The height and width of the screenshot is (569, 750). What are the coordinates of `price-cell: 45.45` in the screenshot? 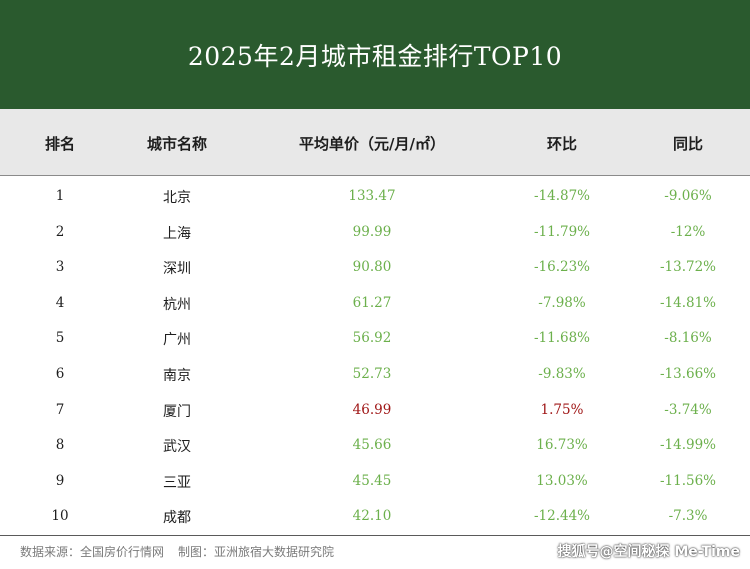 It's located at (372, 480).